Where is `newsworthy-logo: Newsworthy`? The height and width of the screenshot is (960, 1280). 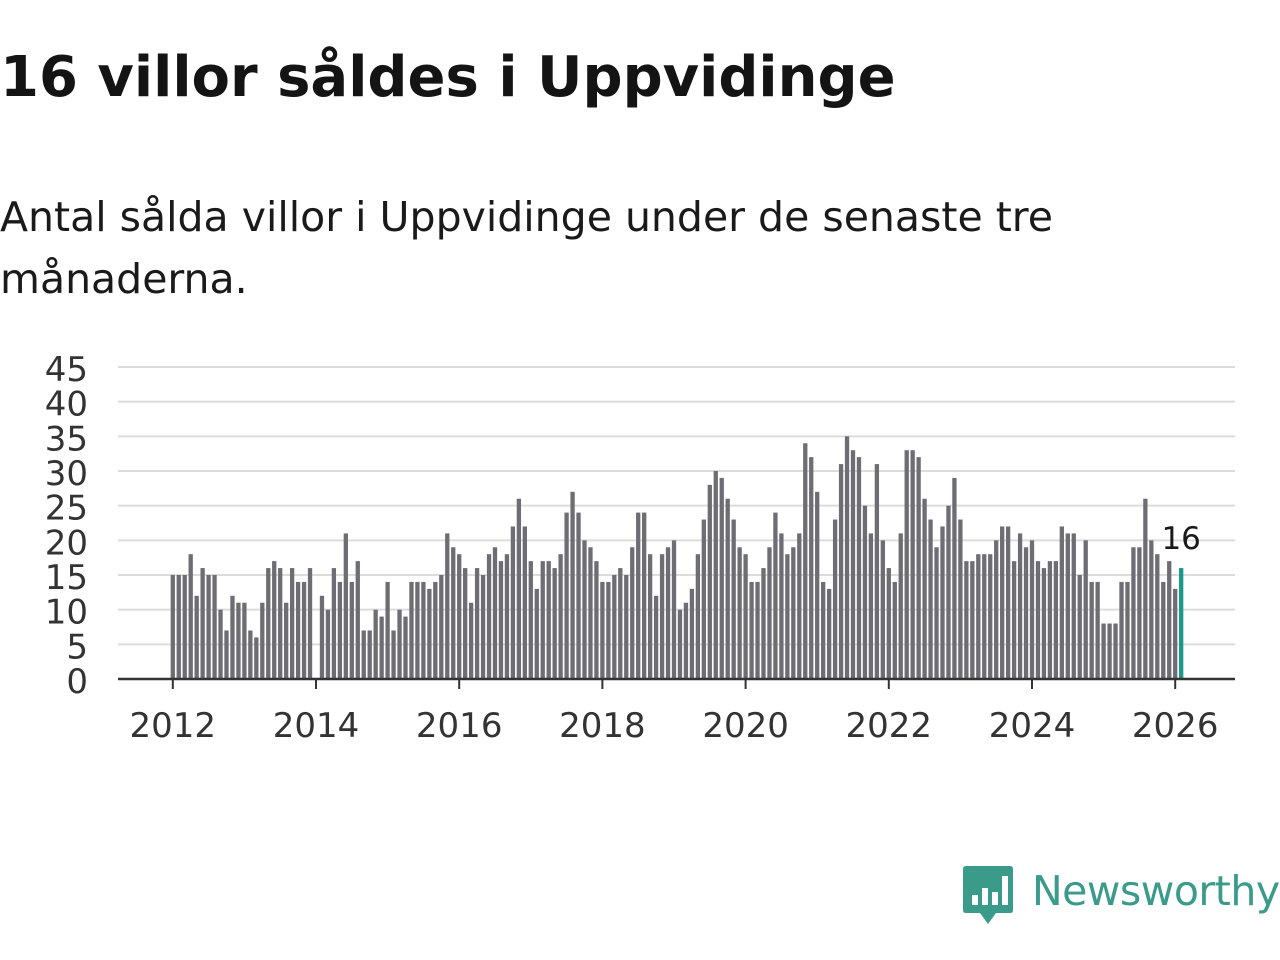
newsworthy-logo: Newsworthy is located at coordinates (1121, 895).